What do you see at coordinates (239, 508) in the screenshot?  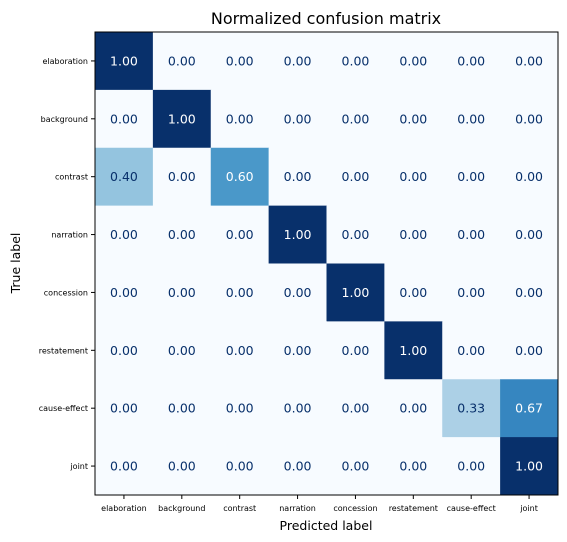 I see `x-tick-label: contrast` at bounding box center [239, 508].